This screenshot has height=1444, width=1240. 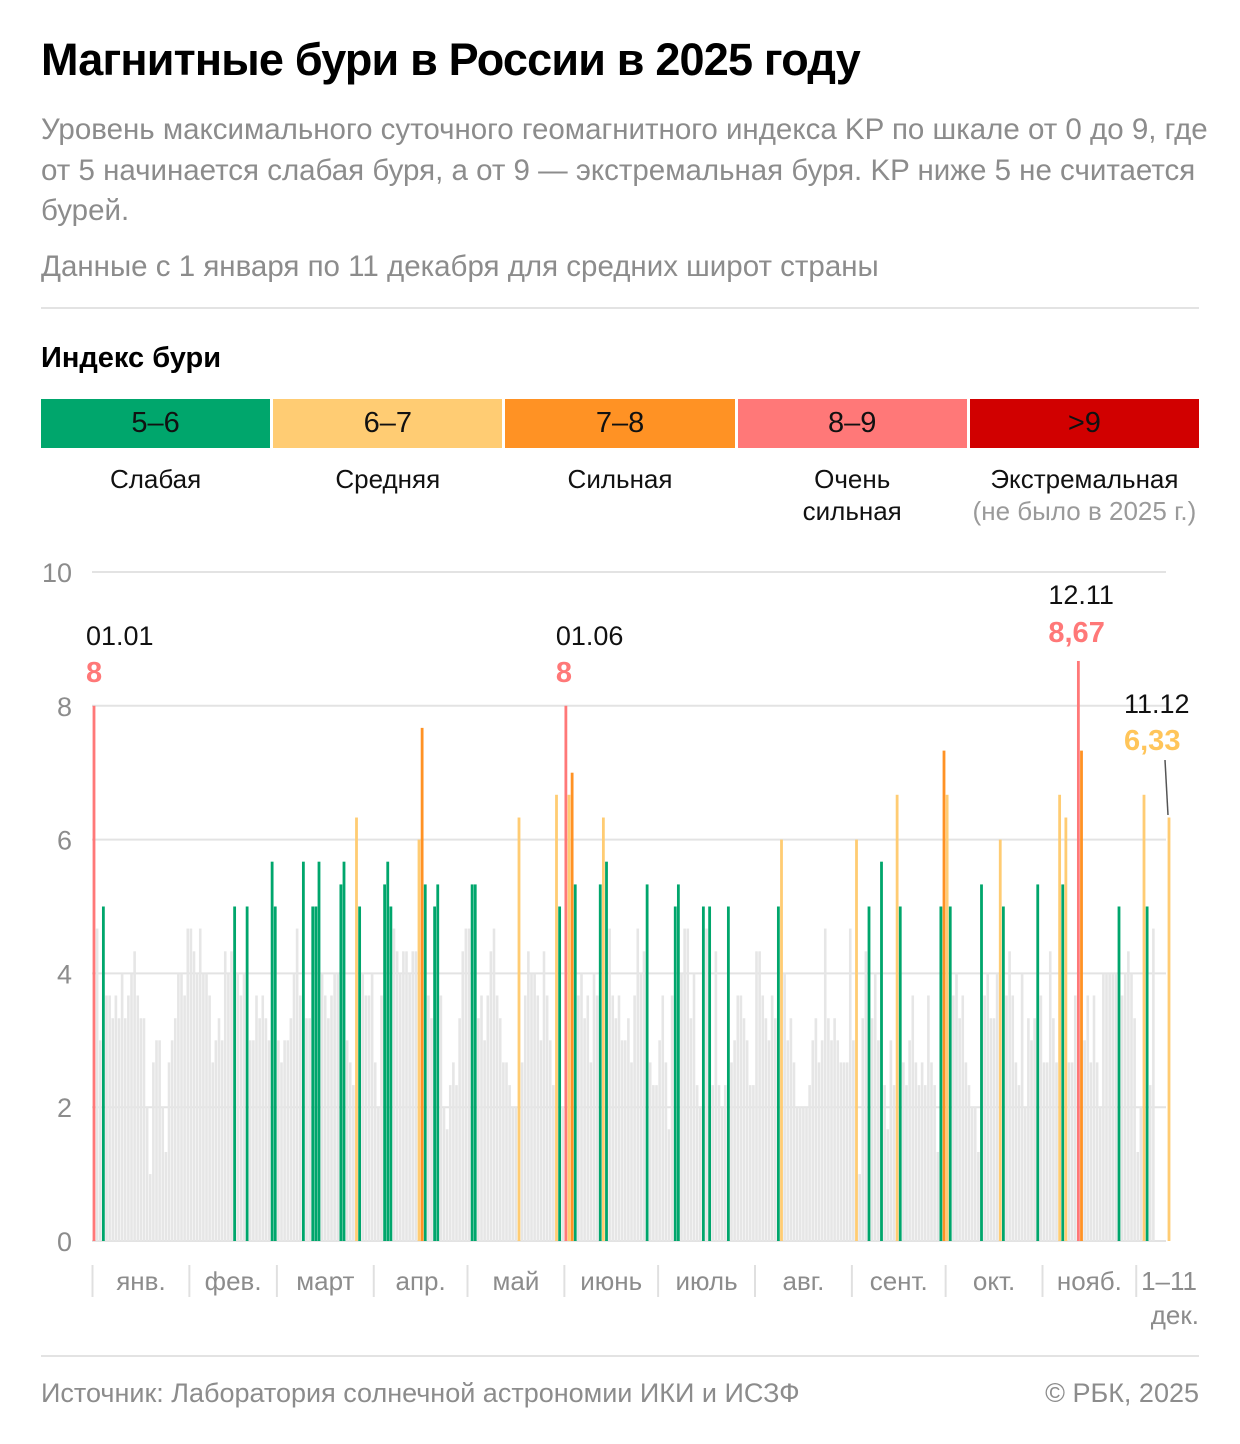 I want to click on legend-item-very-strong: 8–9 Очень сильная, so click(x=852, y=463).